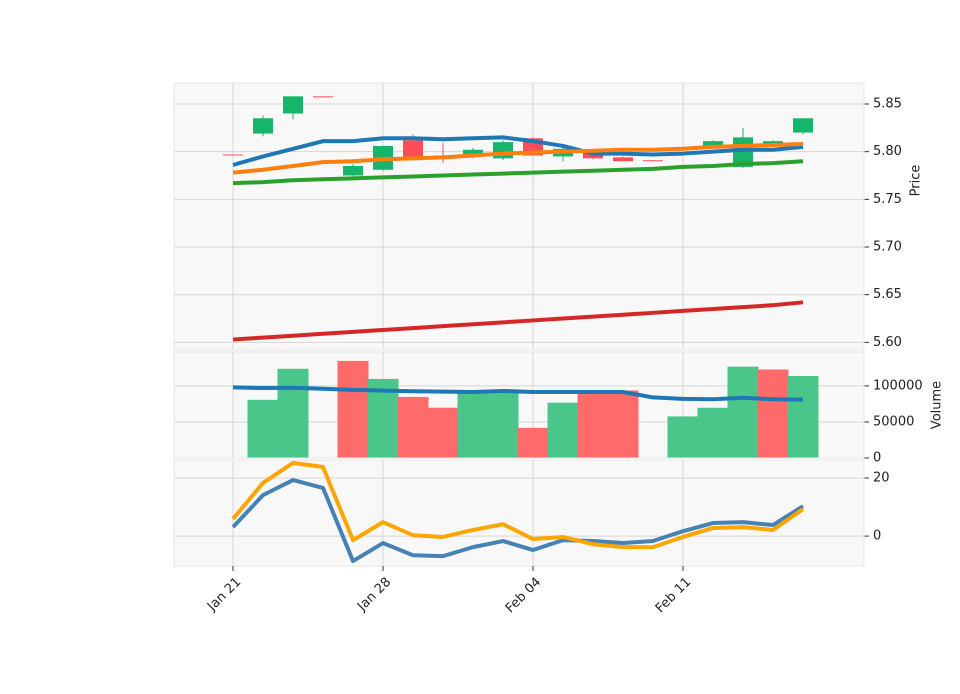  What do you see at coordinates (937, 405) in the screenshot?
I see `axis-label: Volume` at bounding box center [937, 405].